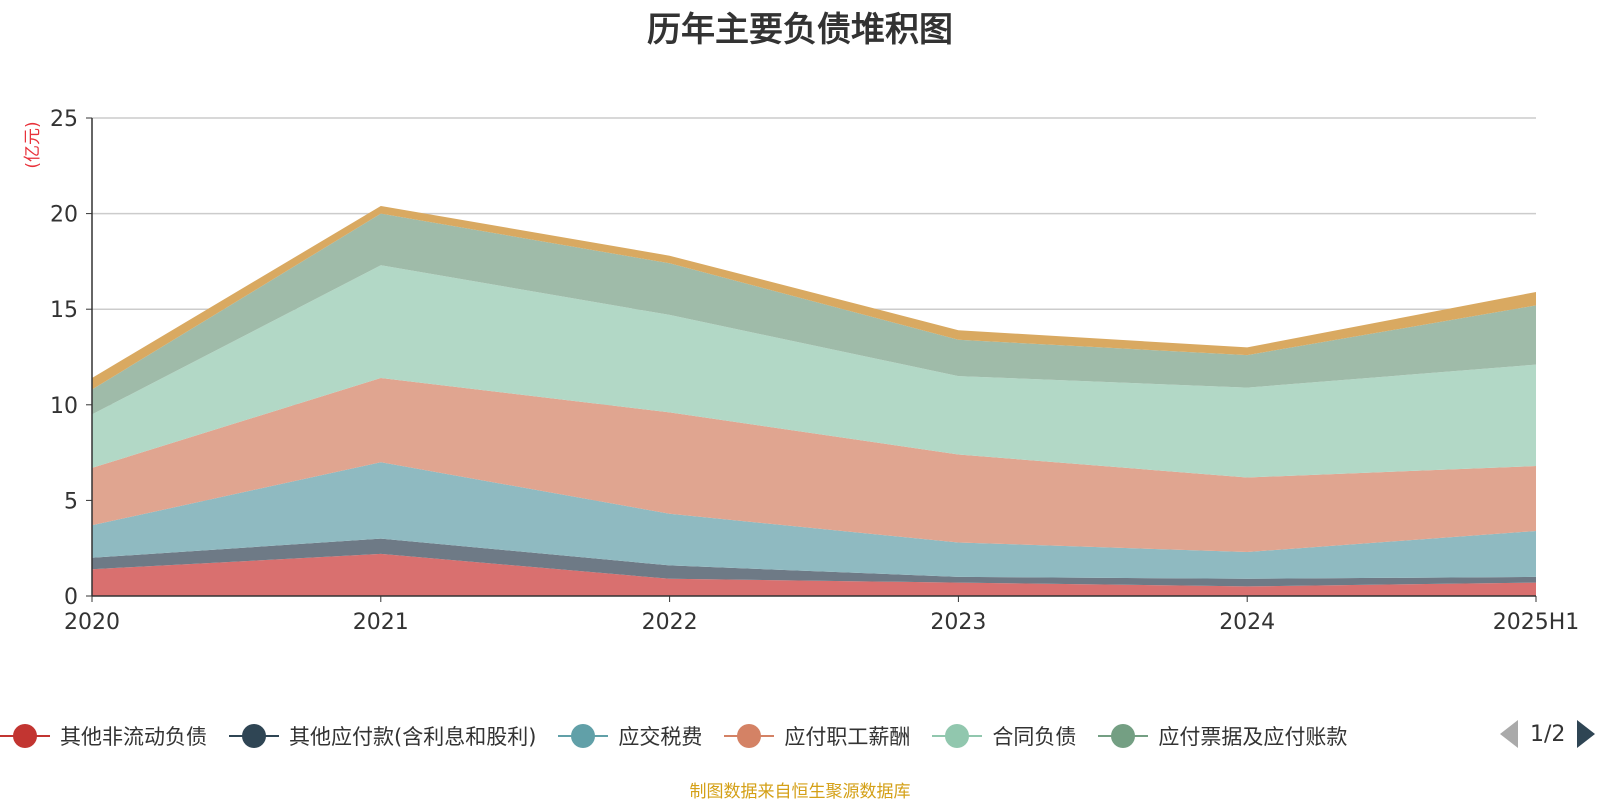 This screenshot has width=1600, height=802. Describe the element at coordinates (71, 597) in the screenshot. I see `y-tick-label: 0` at that location.